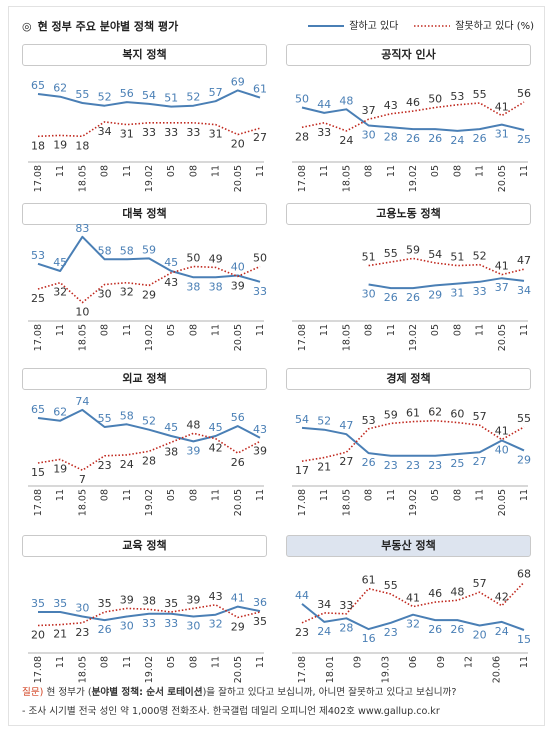 This screenshot has height=732, width=551. I want to click on data-label-good: 25, so click(457, 463).